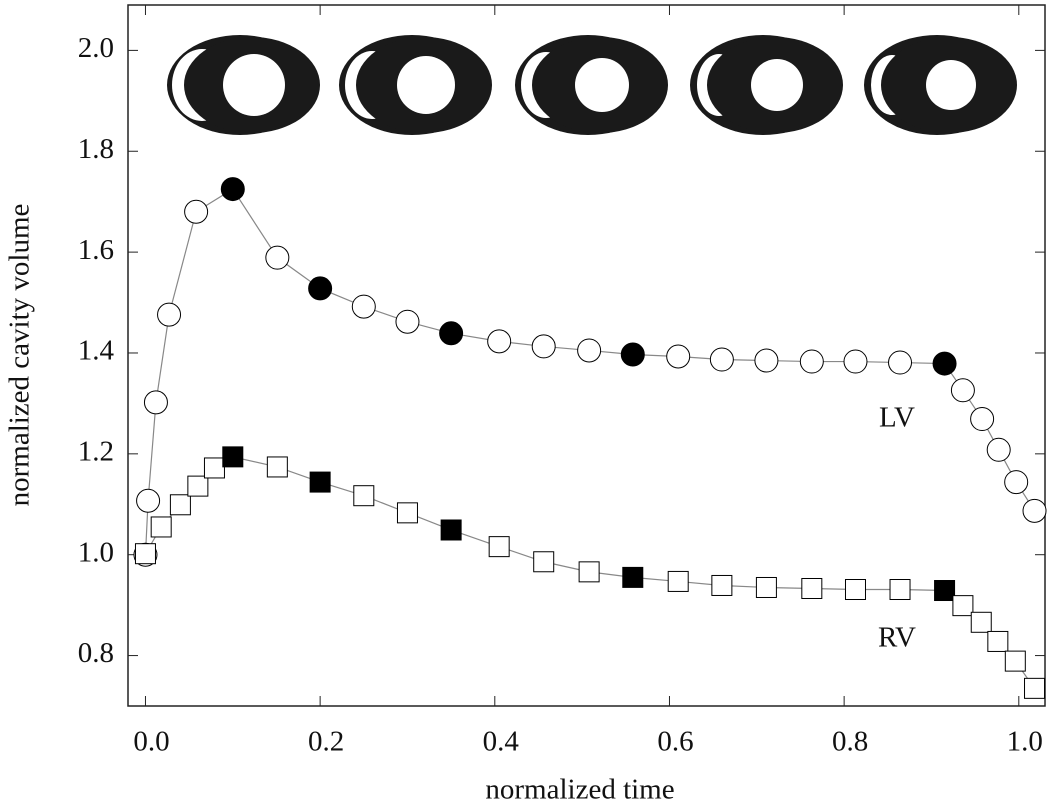 This screenshot has height=806, width=1050. I want to click on y-tick-label: 1.4, so click(96, 351).